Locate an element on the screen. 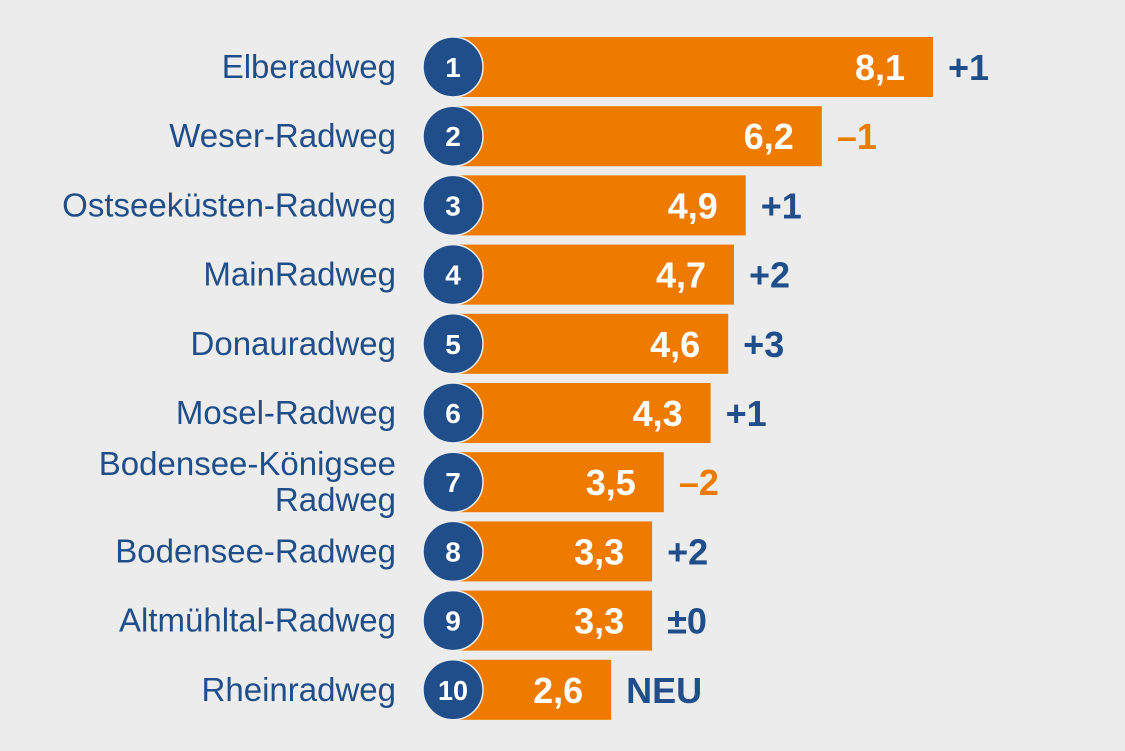 Image resolution: width=1125 pixels, height=751 pixels. value-label: 4,9 is located at coordinates (693, 205).